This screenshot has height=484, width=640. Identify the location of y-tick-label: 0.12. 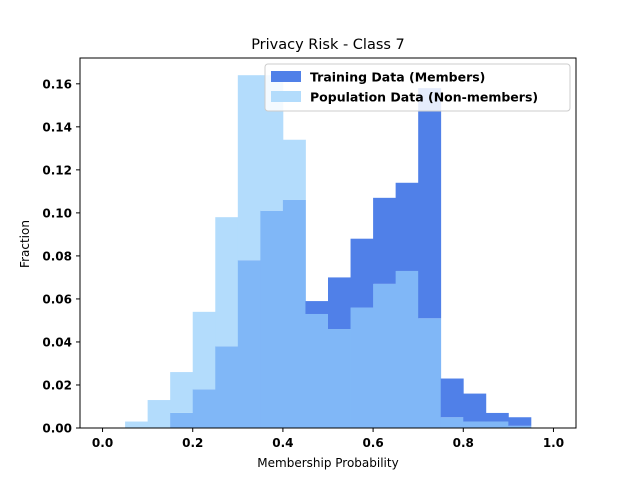
(57, 170).